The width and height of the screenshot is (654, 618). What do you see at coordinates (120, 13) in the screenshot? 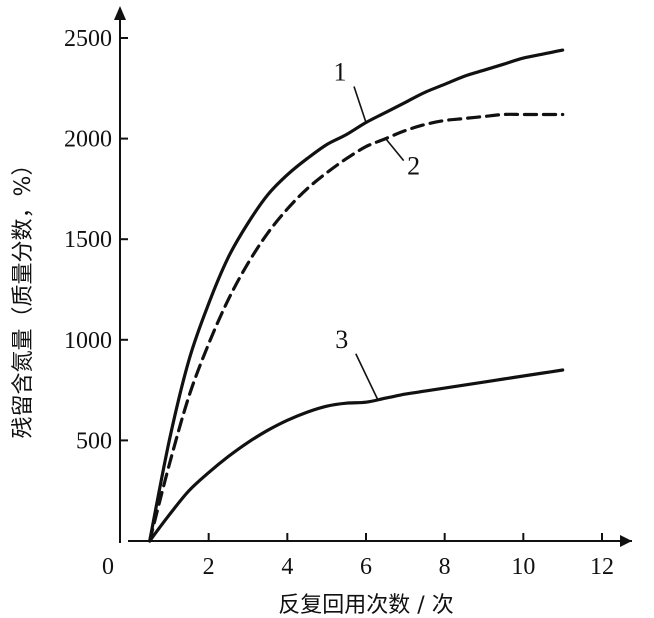
I see `y-axis-arrow` at bounding box center [120, 13].